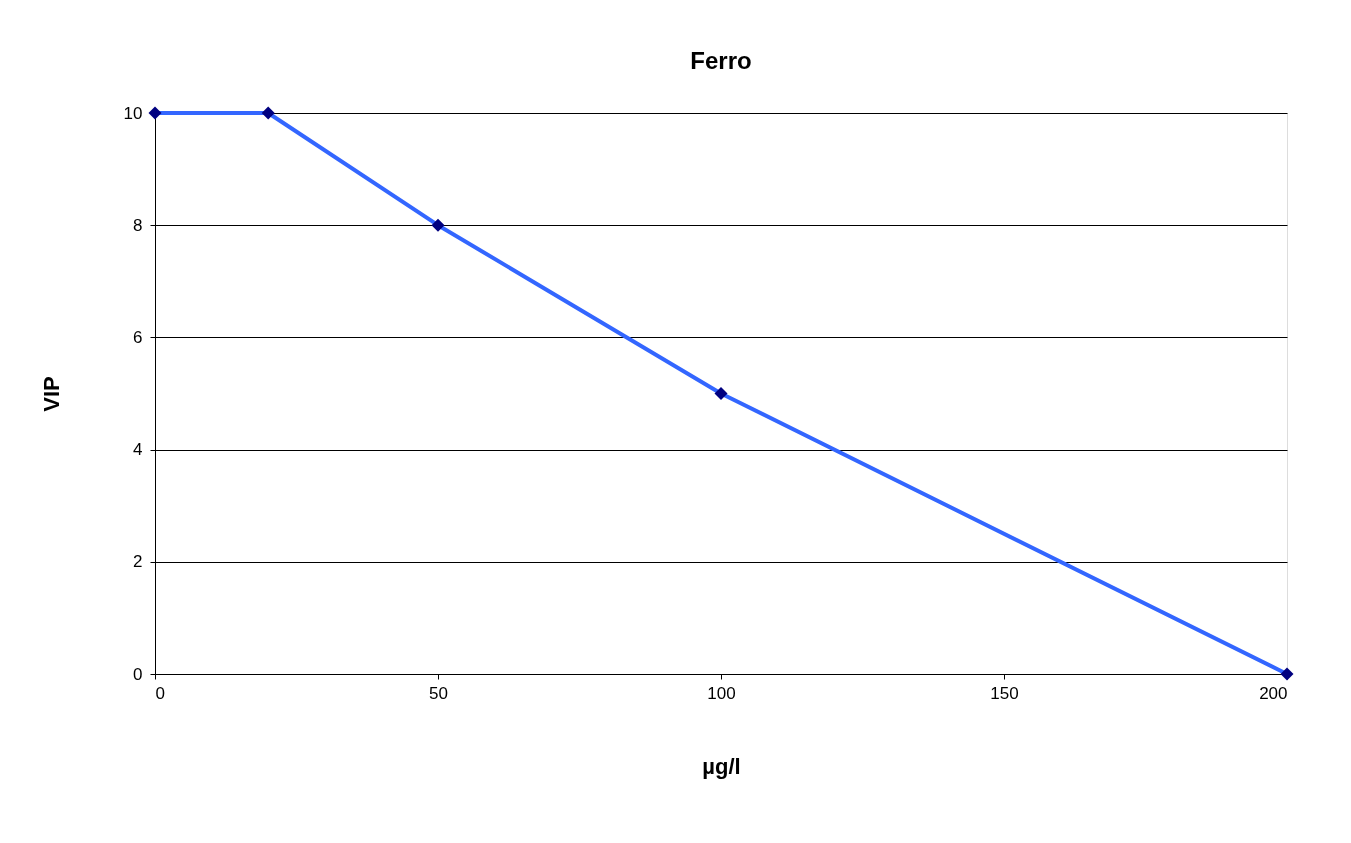  Describe the element at coordinates (721, 60) in the screenshot. I see `chart-title: Ferro` at that location.